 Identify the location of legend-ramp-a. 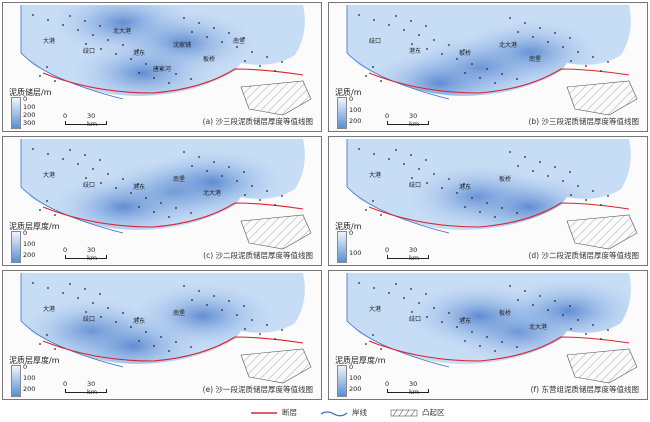
(16, 113).